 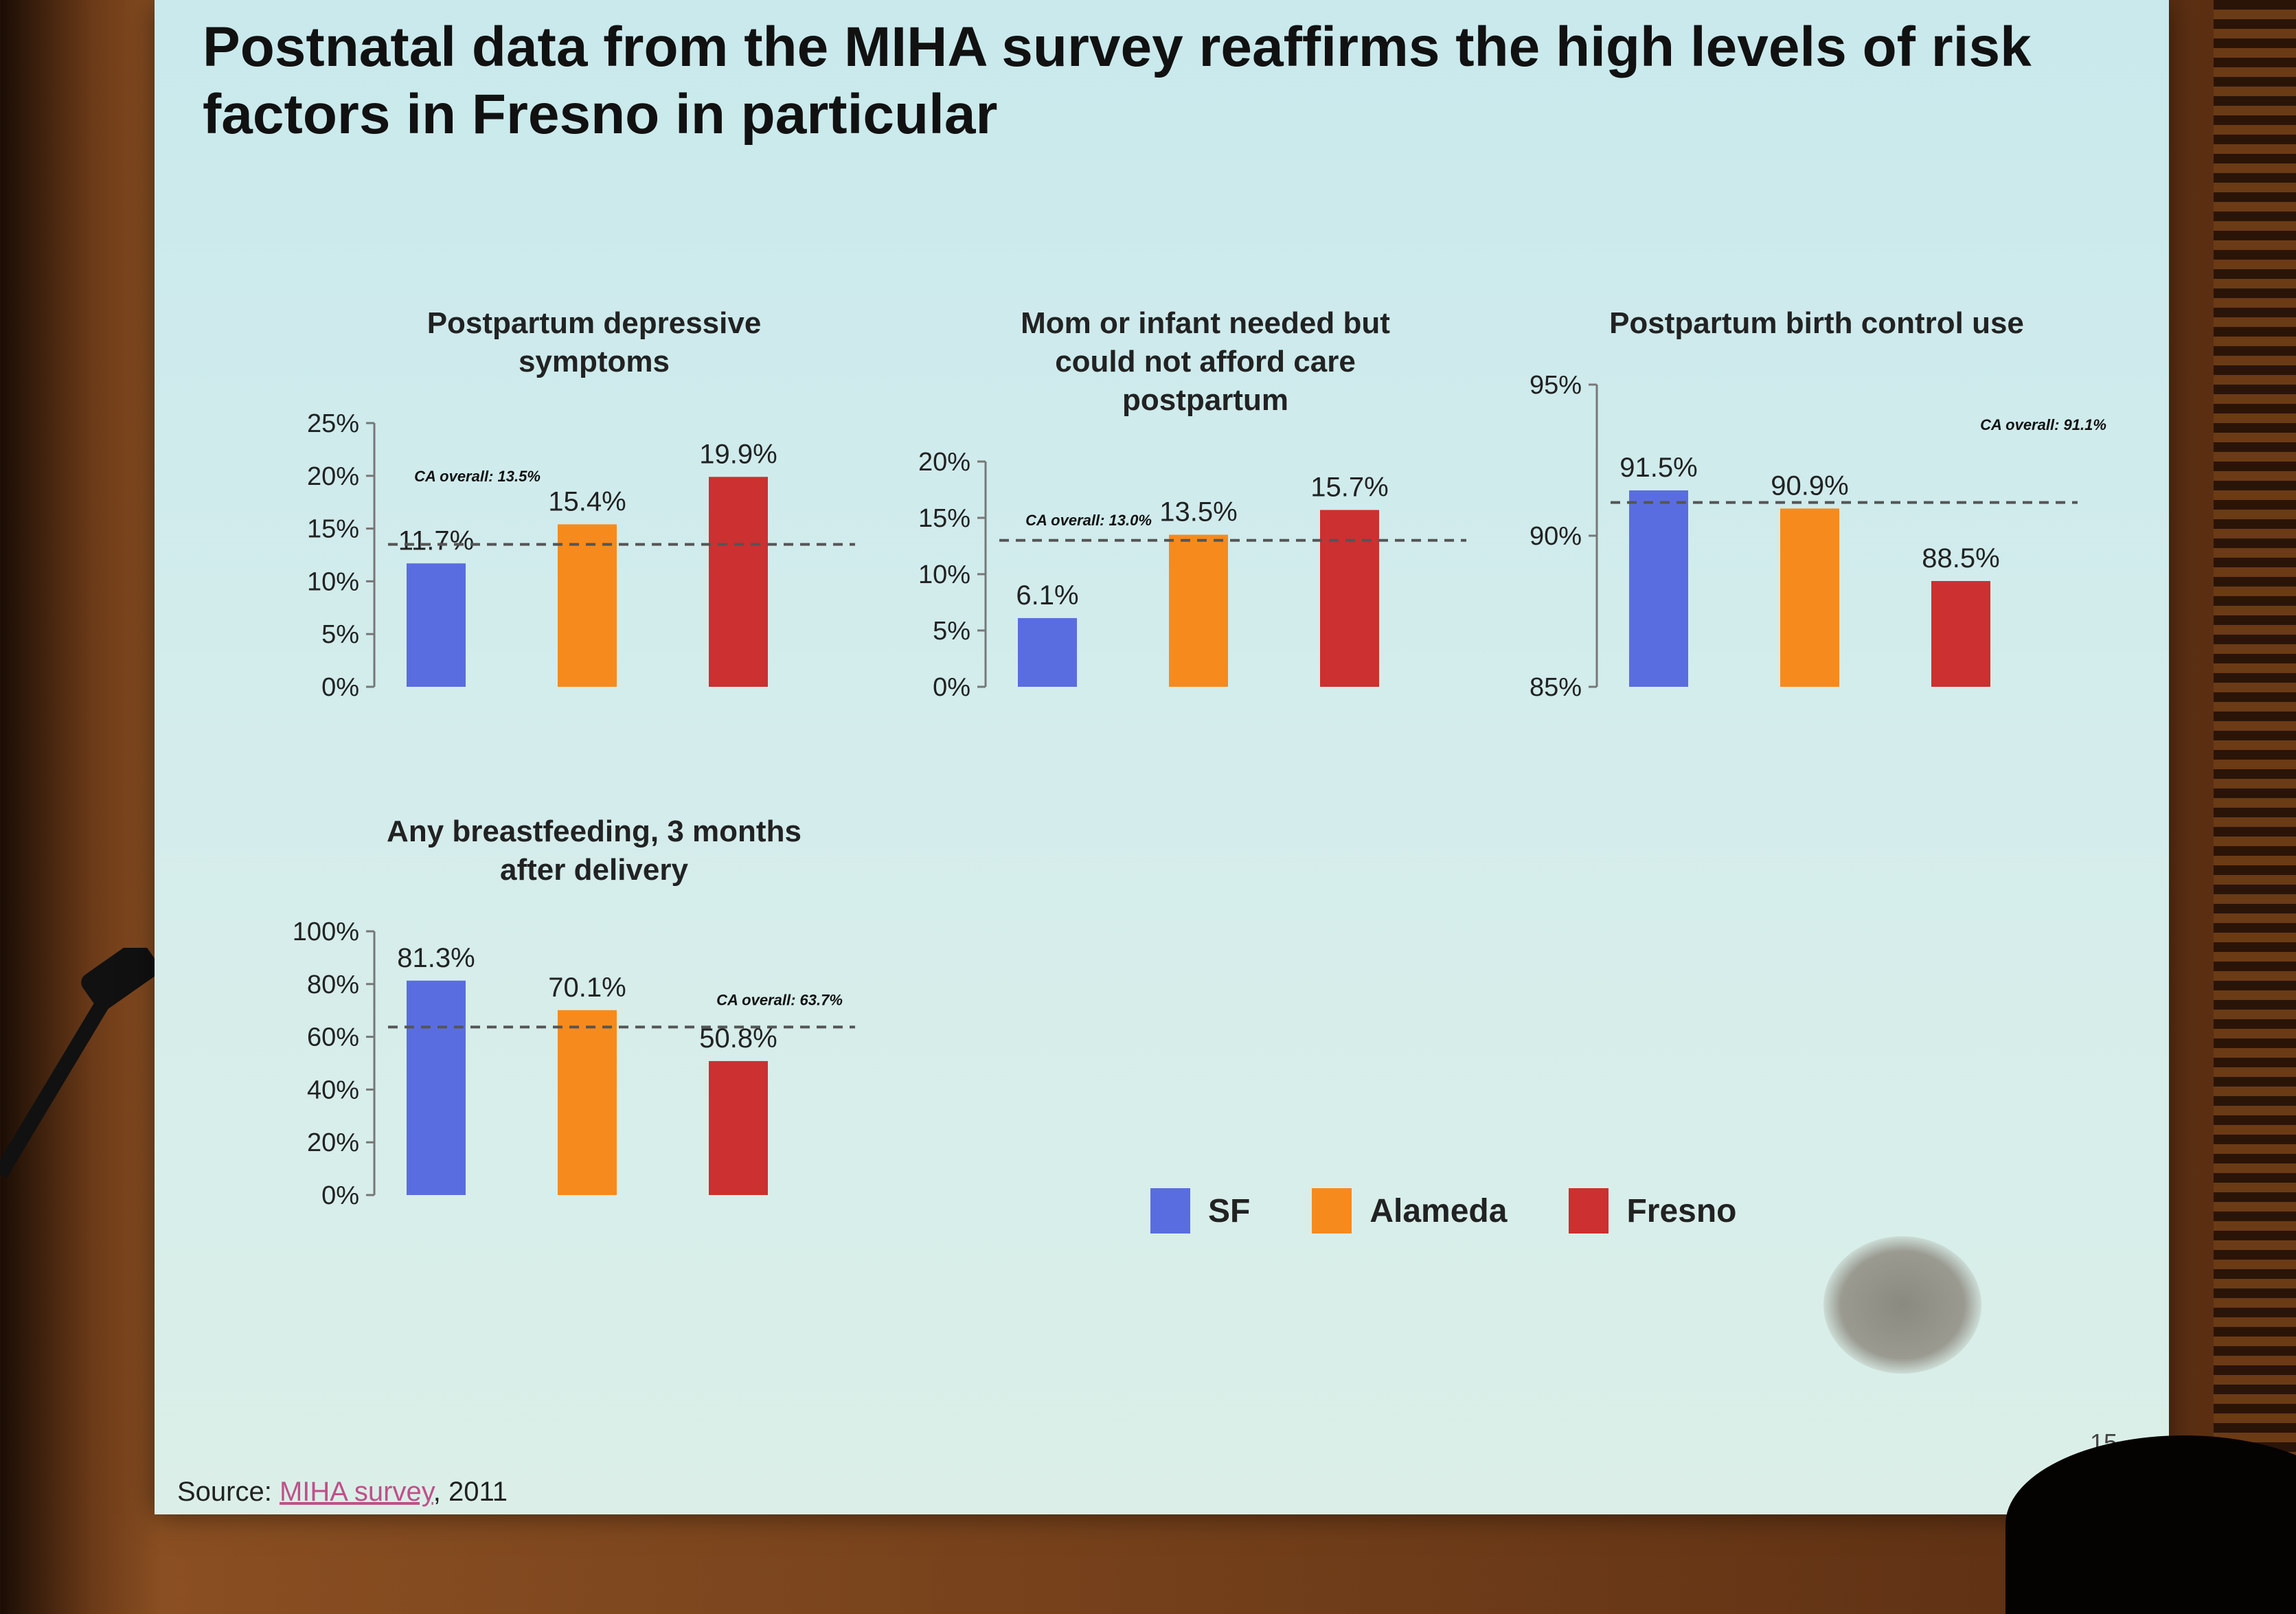 I want to click on chart-title-line: after delivery, so click(x=594, y=870).